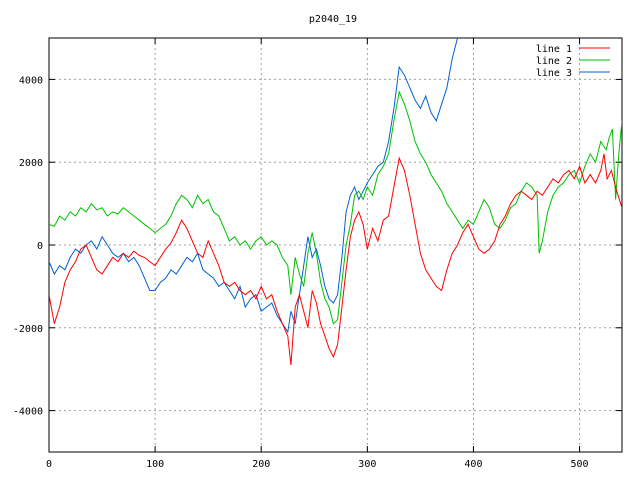 The width and height of the screenshot is (640, 480). I want to click on x-tick-label: 400, so click(473, 464).